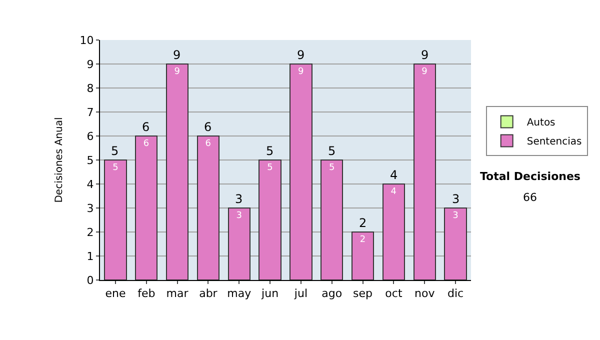  Describe the element at coordinates (300, 293) in the screenshot. I see `x-tick-label: jul` at that location.